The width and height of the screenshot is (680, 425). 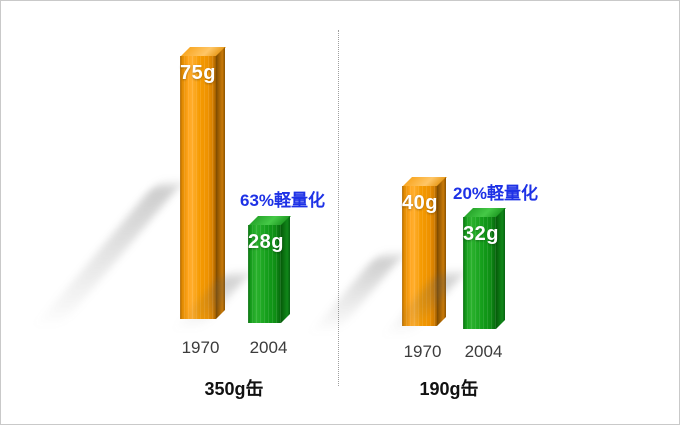 What do you see at coordinates (441, 251) in the screenshot?
I see `bar-side-face` at bounding box center [441, 251].